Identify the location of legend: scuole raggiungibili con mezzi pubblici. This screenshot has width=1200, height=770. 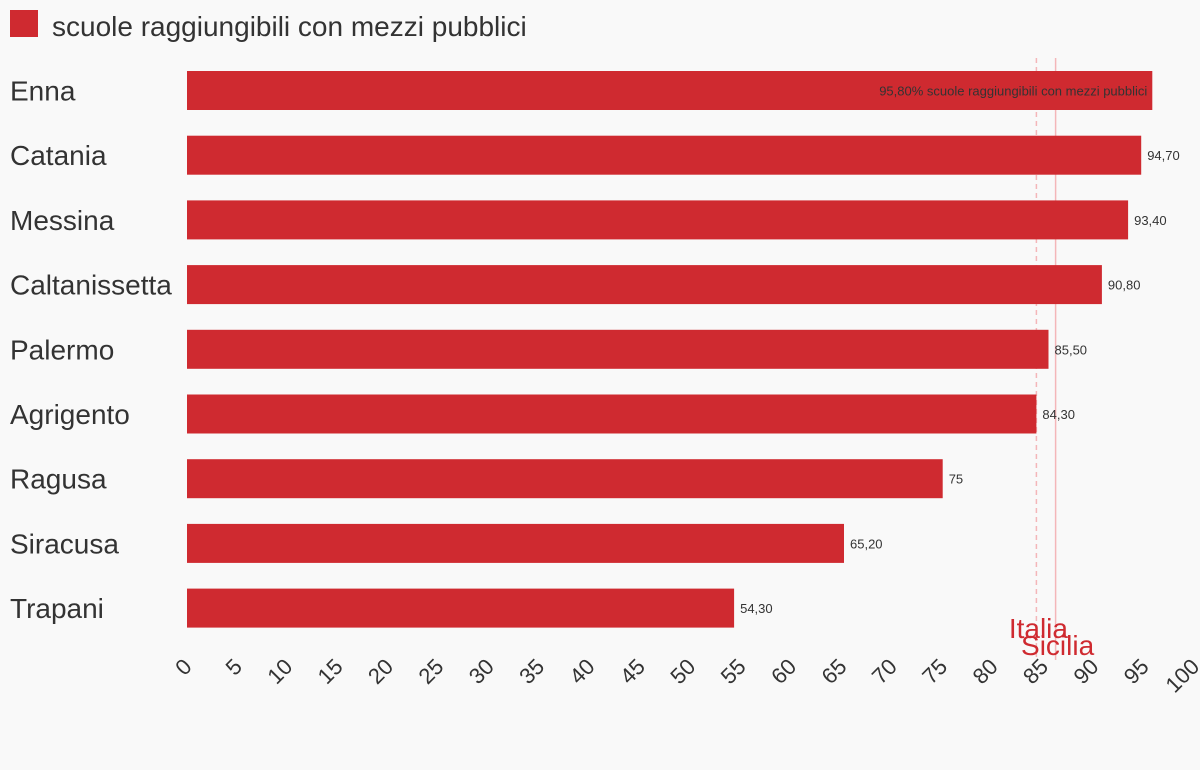
(268, 26).